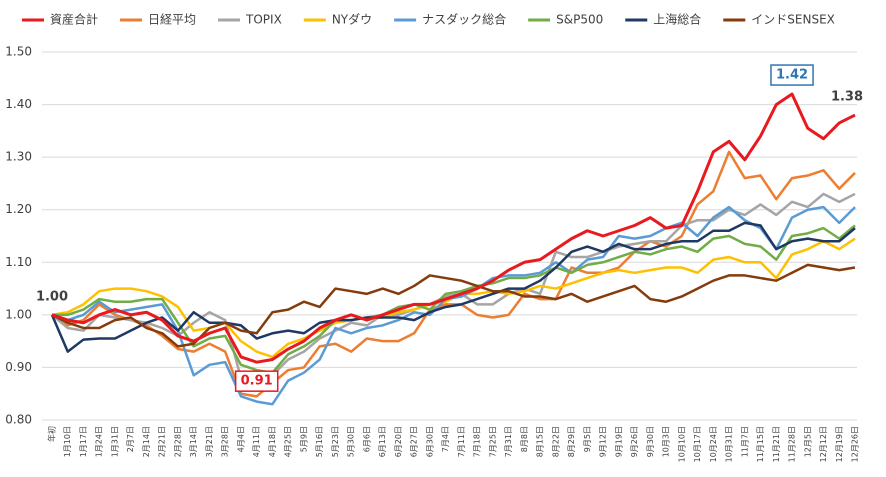 This screenshot has width=886, height=477. Describe the element at coordinates (776, 444) in the screenshot. I see `x-tick-label: 11月21日` at that location.